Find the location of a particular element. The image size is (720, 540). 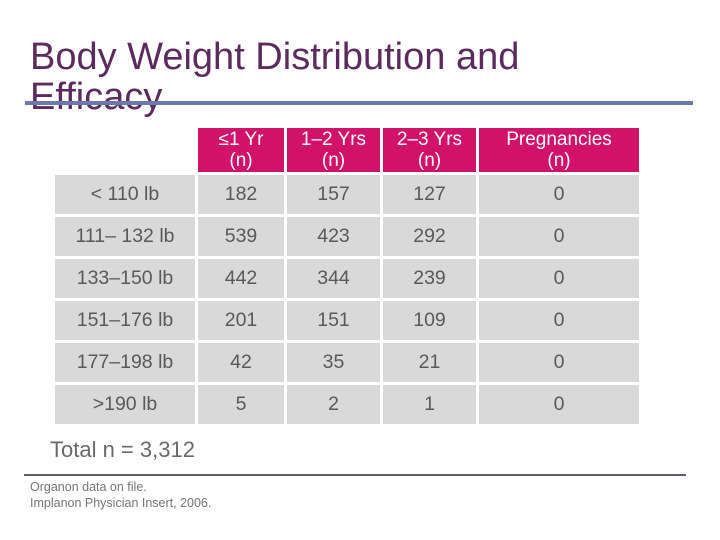

table-cell: 239 is located at coordinates (429, 278).